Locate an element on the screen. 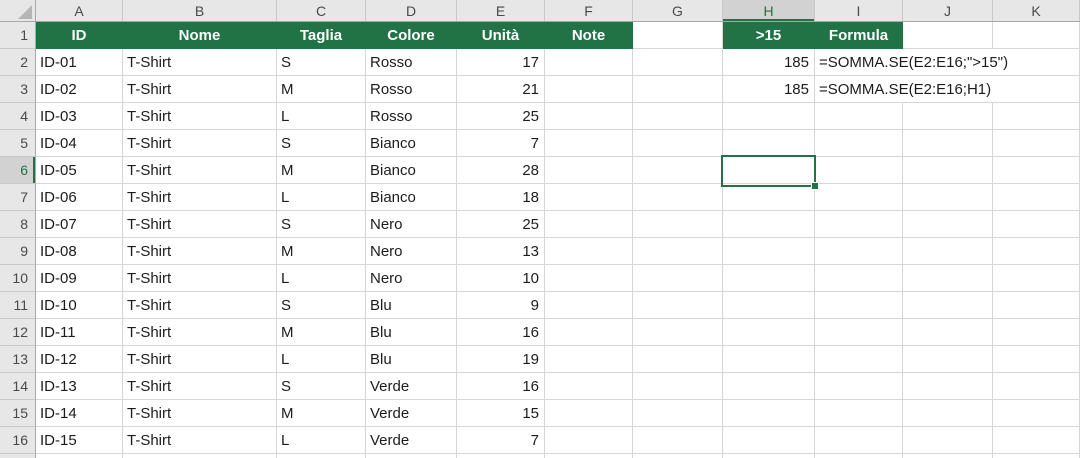  cell-I12 is located at coordinates (859, 332).